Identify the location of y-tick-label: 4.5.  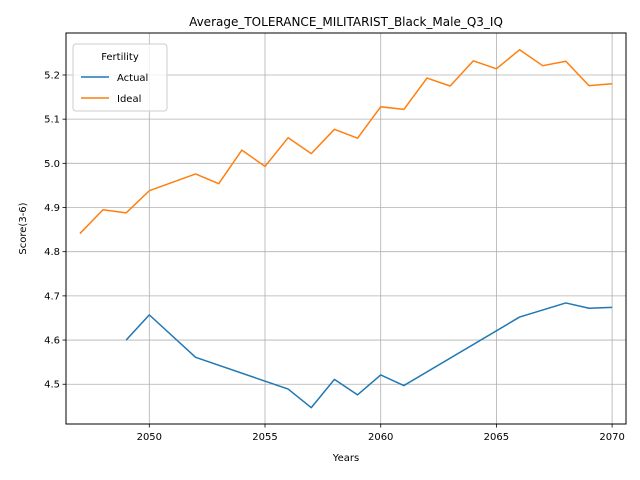
(52, 385).